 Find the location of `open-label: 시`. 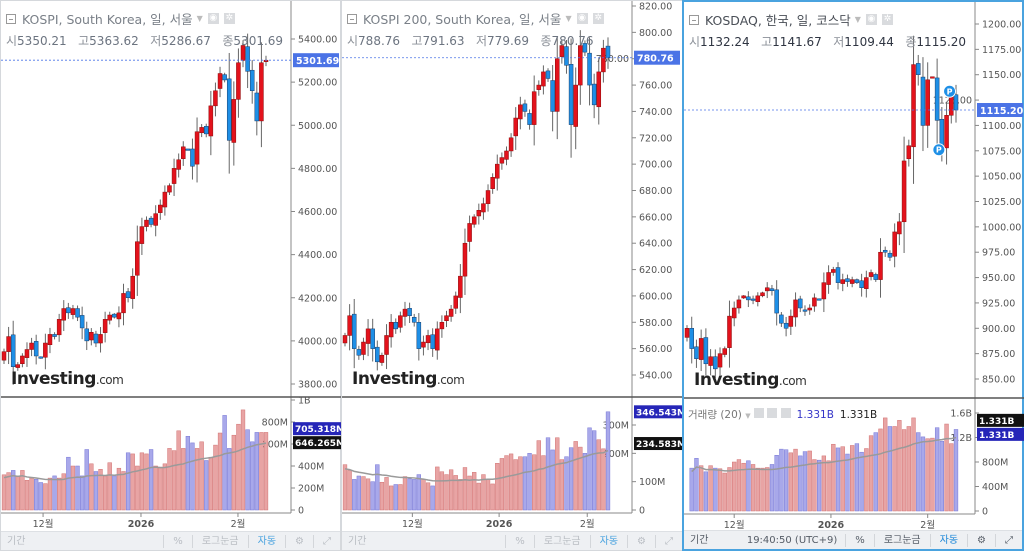

open-label: 시 is located at coordinates (695, 42).